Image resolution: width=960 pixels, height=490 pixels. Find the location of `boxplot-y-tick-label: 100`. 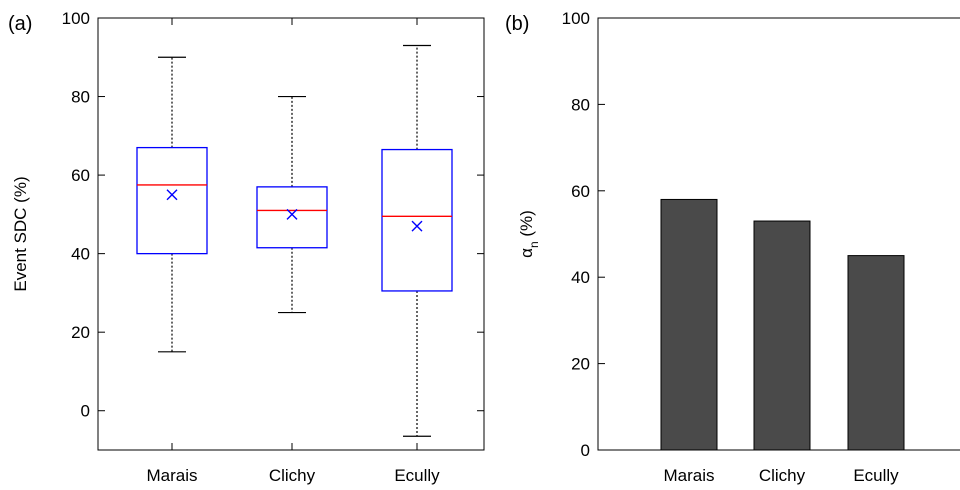

boxplot-y-tick-label: 100 is located at coordinates (76, 18).